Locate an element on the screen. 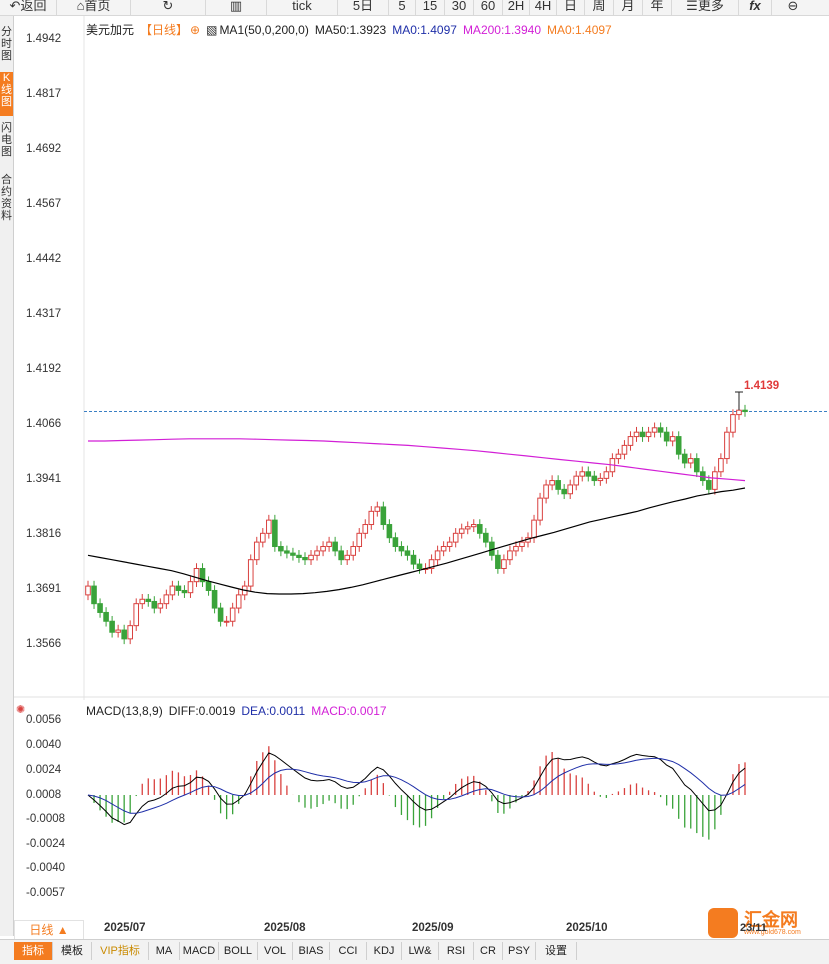  back-button: ↶返回 is located at coordinates (28, 7).